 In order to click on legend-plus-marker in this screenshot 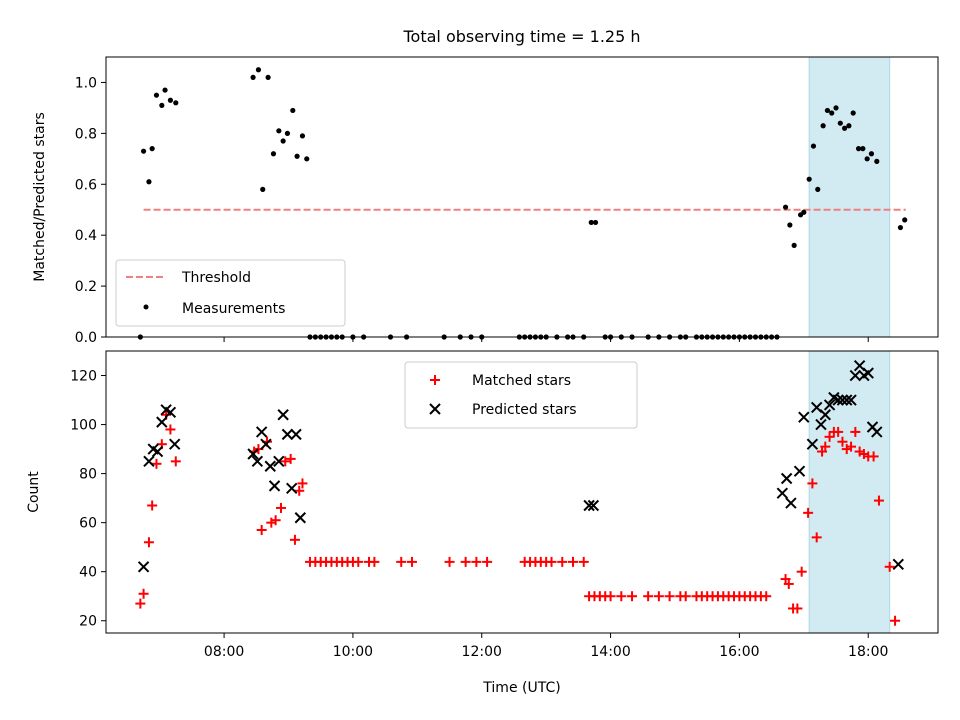, I will do `click(435, 380)`.